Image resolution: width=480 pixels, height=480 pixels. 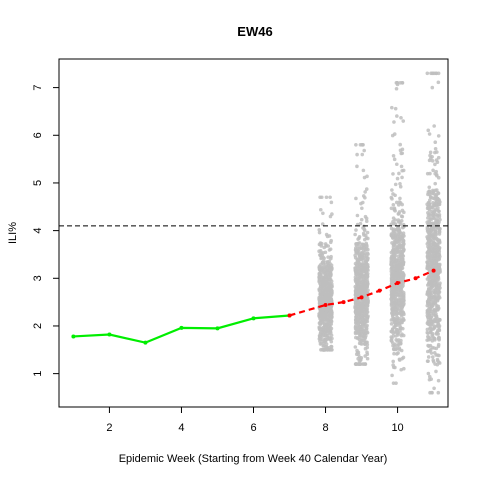 I want to click on x-tick-label: 6, so click(x=253, y=428).